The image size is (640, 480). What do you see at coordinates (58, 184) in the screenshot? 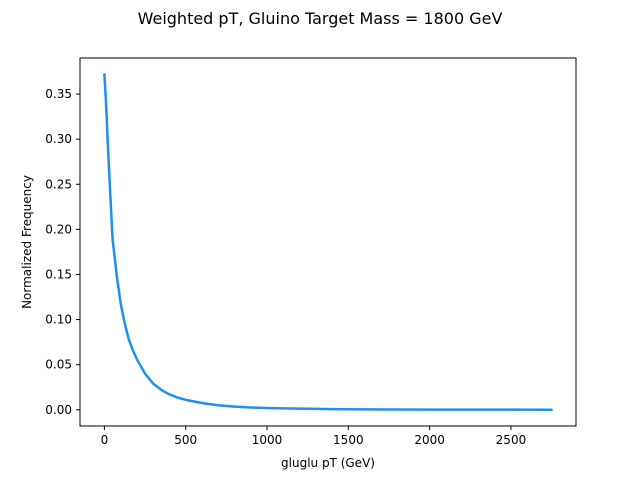
I see `y-tick-label: 0.25` at bounding box center [58, 184].